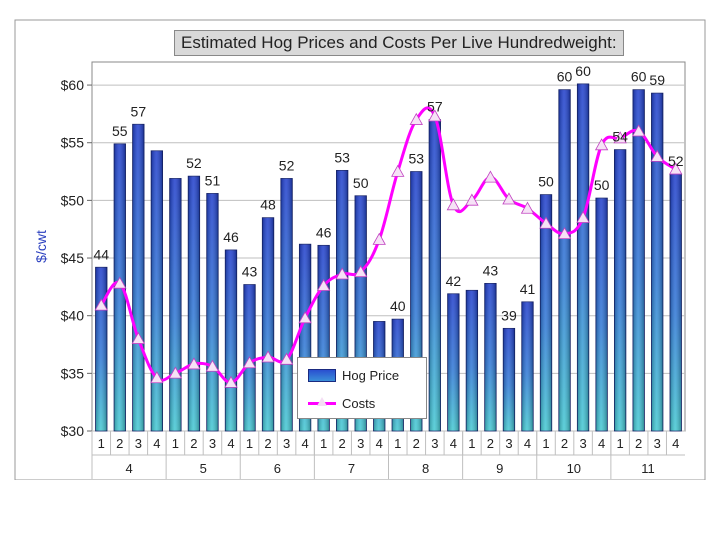 The image size is (720, 540). I want to click on x-group-label: 7, so click(351, 468).